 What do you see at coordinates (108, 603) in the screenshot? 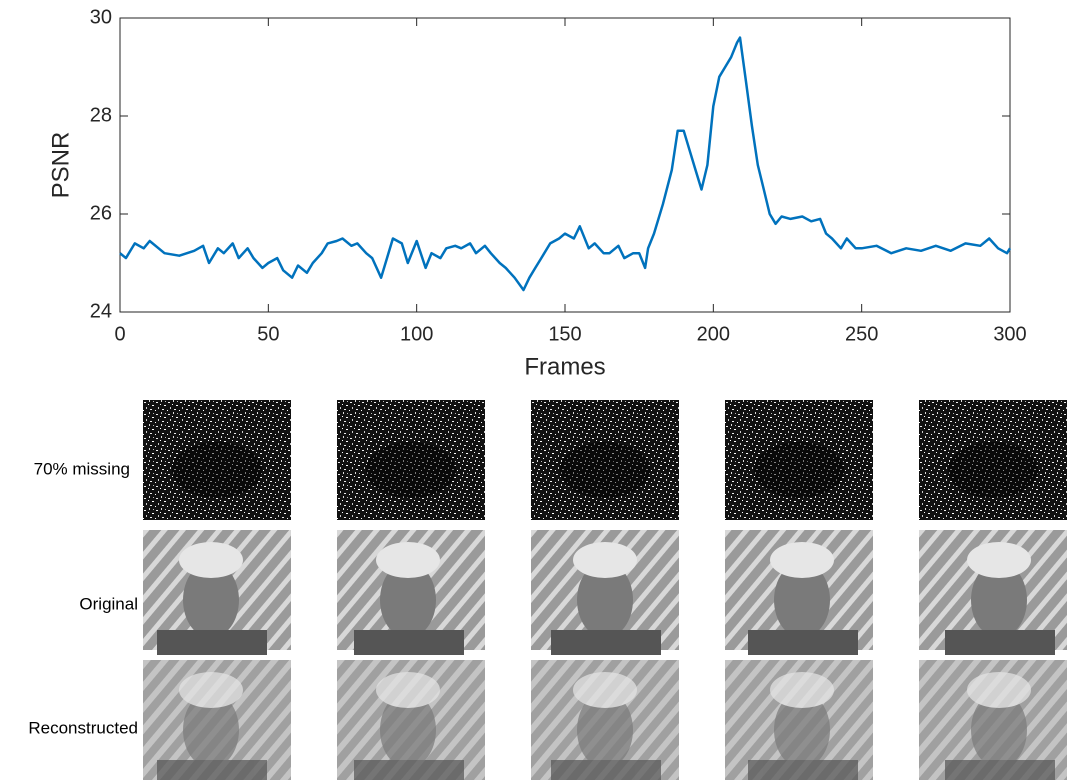
I see `row-label: Original` at bounding box center [108, 603].